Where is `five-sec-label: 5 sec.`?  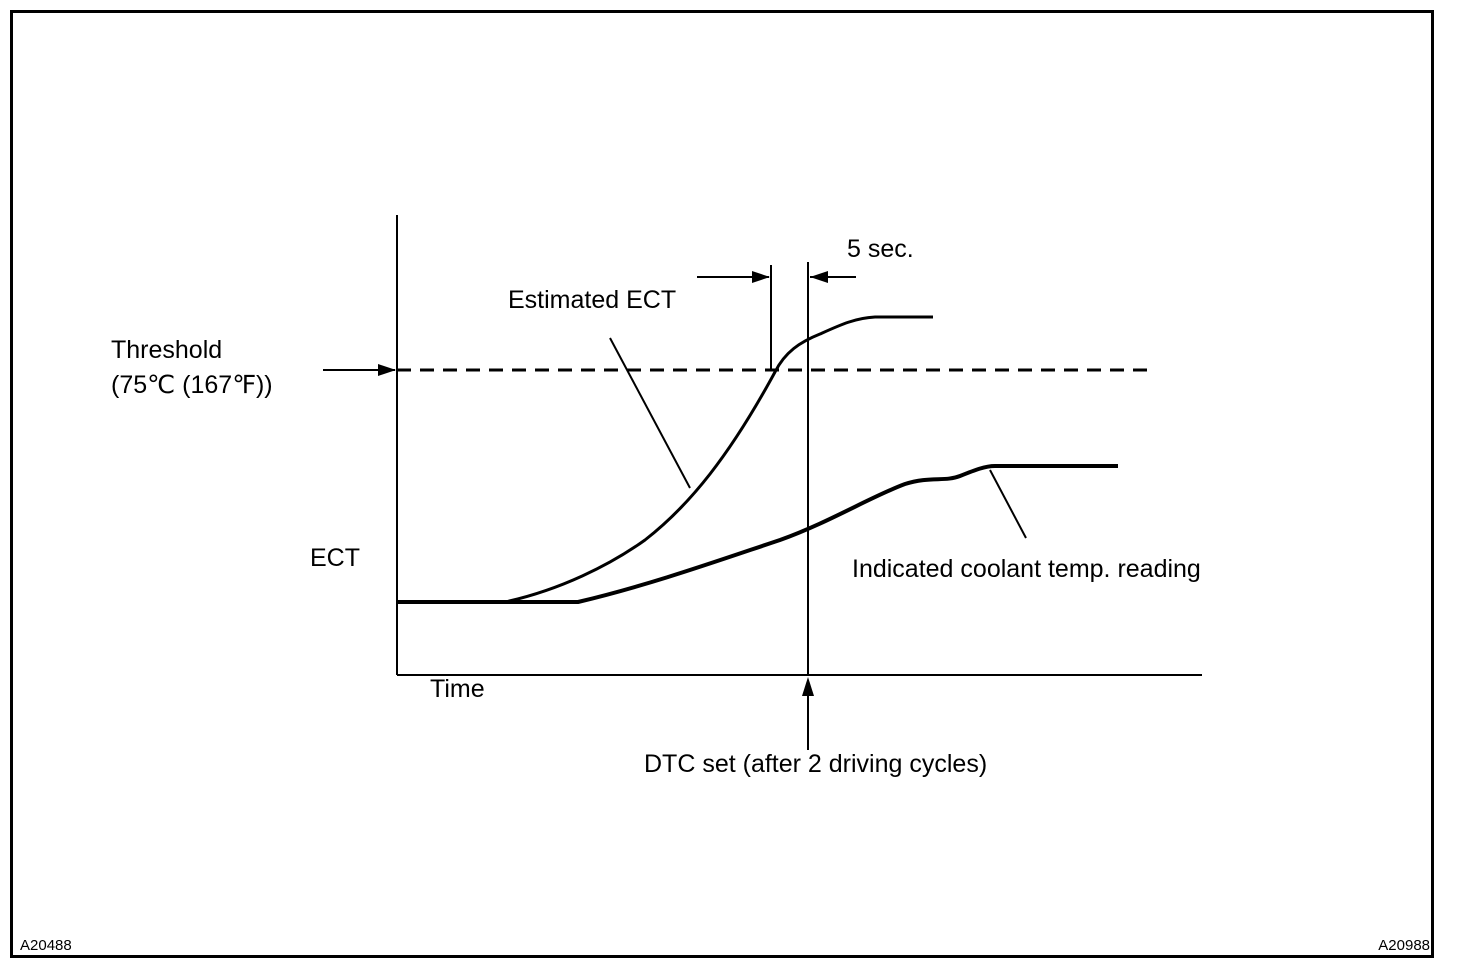
five-sec-label: 5 sec. is located at coordinates (880, 249).